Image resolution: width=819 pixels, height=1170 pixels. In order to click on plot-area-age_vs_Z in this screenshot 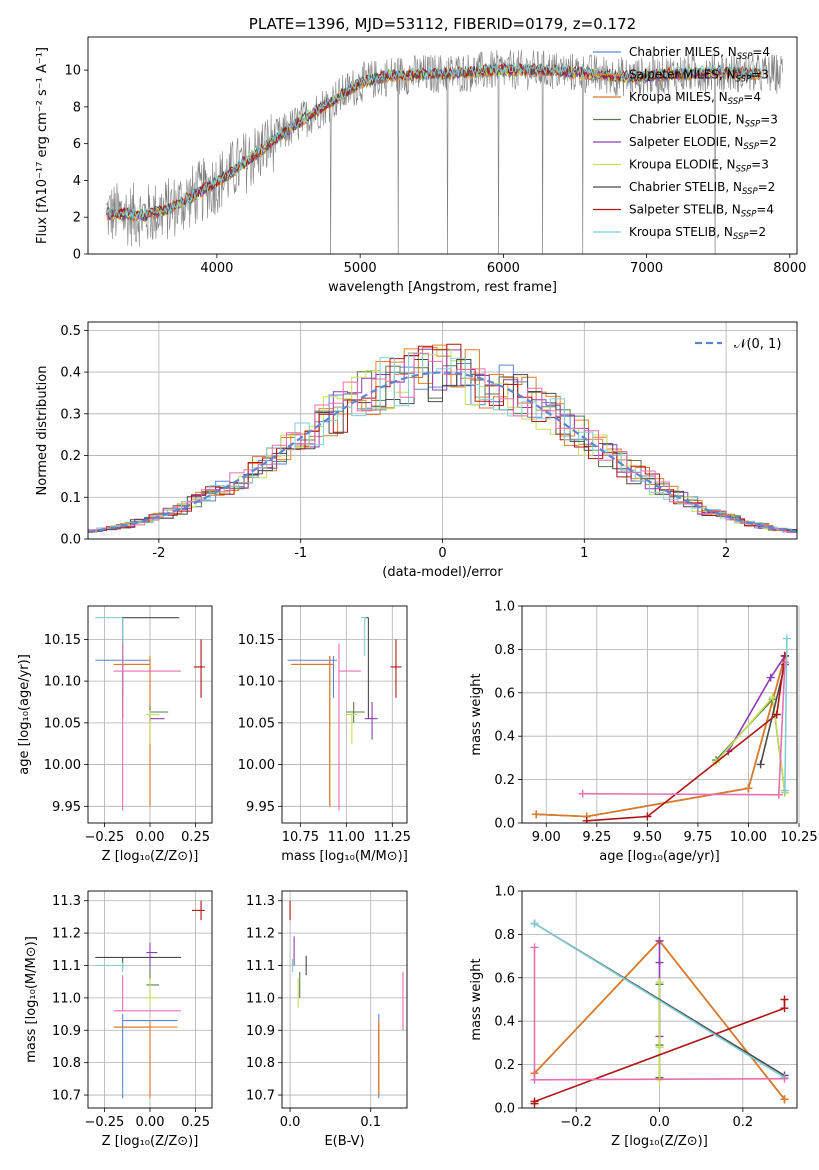, I will do `click(150, 714)`.